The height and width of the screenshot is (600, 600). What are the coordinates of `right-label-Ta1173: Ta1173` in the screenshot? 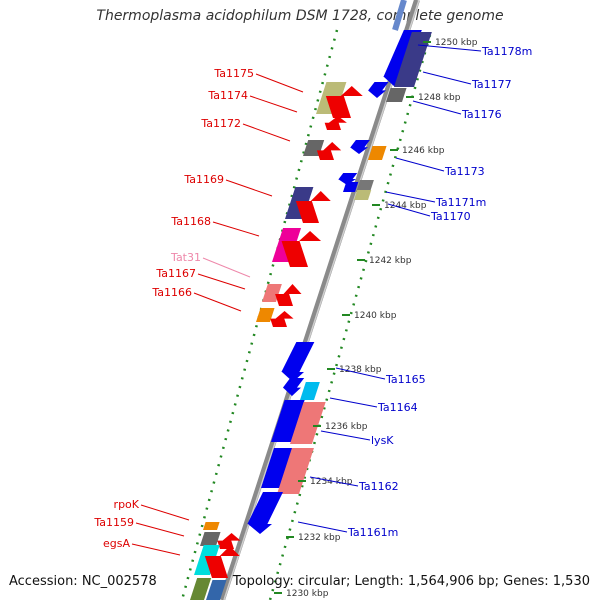 It's located at (464, 171).